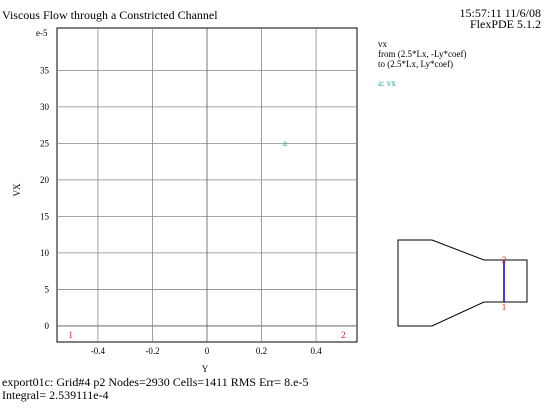 The width and height of the screenshot is (544, 408). I want to click on footer-line2: Integral= 2.539111e-4, so click(55, 395).